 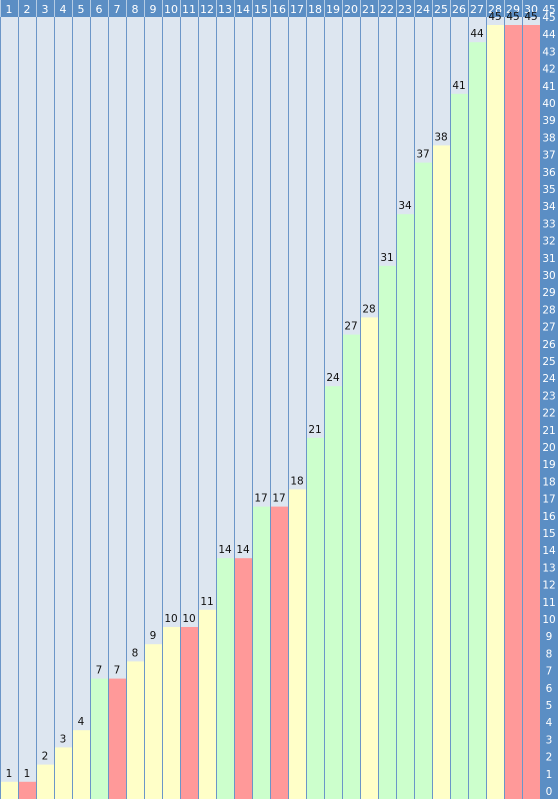 What do you see at coordinates (45, 9) in the screenshot?
I see `x-tick-label: 3` at bounding box center [45, 9].